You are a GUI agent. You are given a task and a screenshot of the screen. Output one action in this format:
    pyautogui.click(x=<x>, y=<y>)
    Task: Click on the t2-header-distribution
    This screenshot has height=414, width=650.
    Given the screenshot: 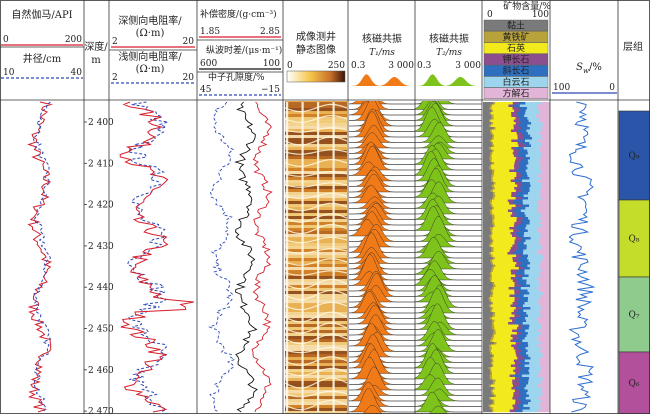 What is the action you would take?
    pyautogui.click(x=448, y=80)
    